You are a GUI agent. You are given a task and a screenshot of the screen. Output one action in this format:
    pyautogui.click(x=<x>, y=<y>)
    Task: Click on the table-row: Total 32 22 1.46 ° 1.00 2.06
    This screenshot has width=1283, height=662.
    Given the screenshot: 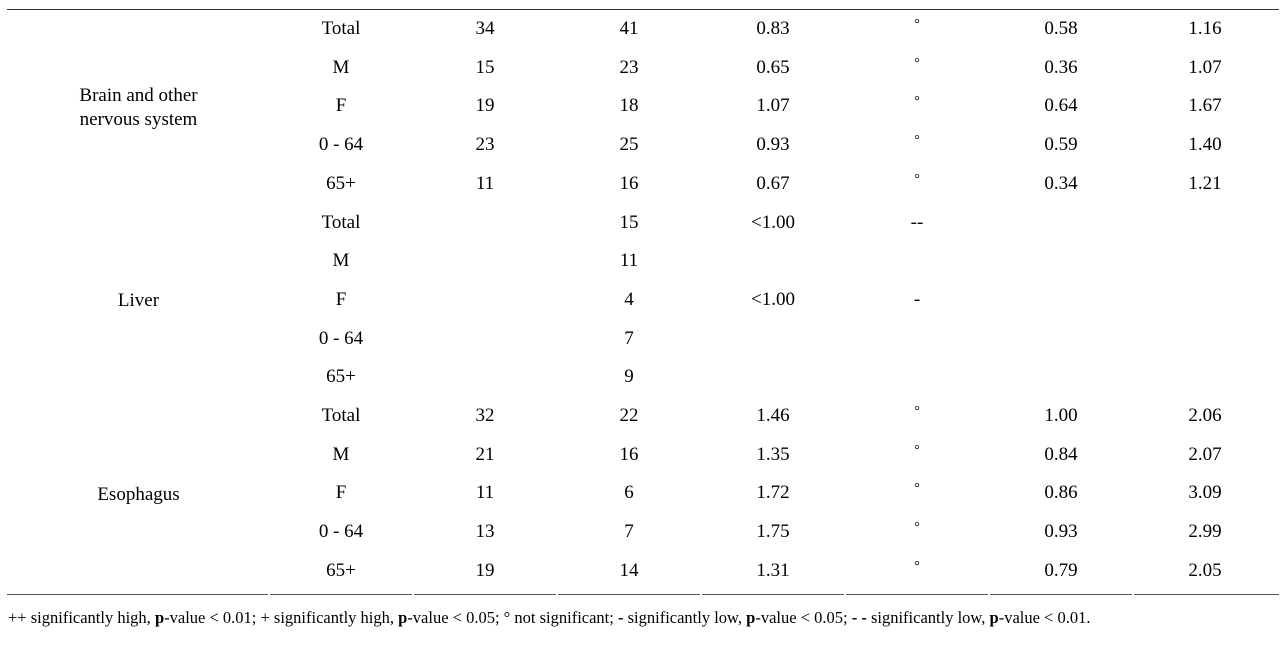 What is the action you would take?
    pyautogui.click(x=641, y=416)
    